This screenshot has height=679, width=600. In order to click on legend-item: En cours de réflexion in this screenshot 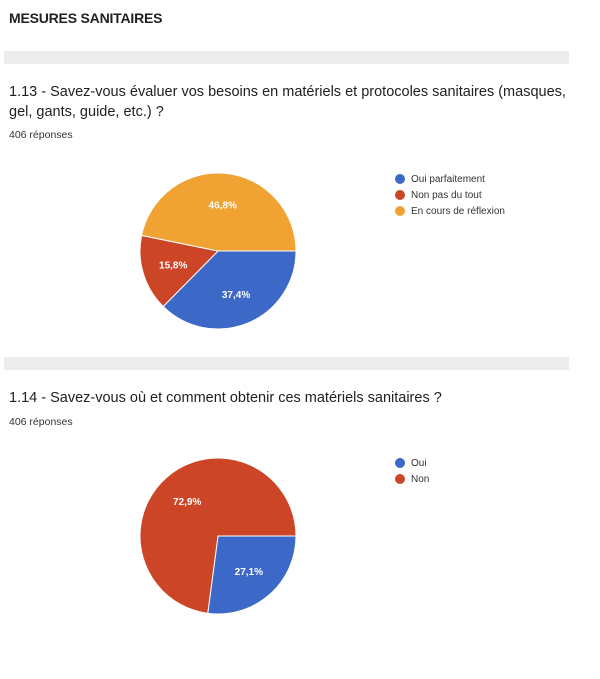, I will do `click(450, 211)`.